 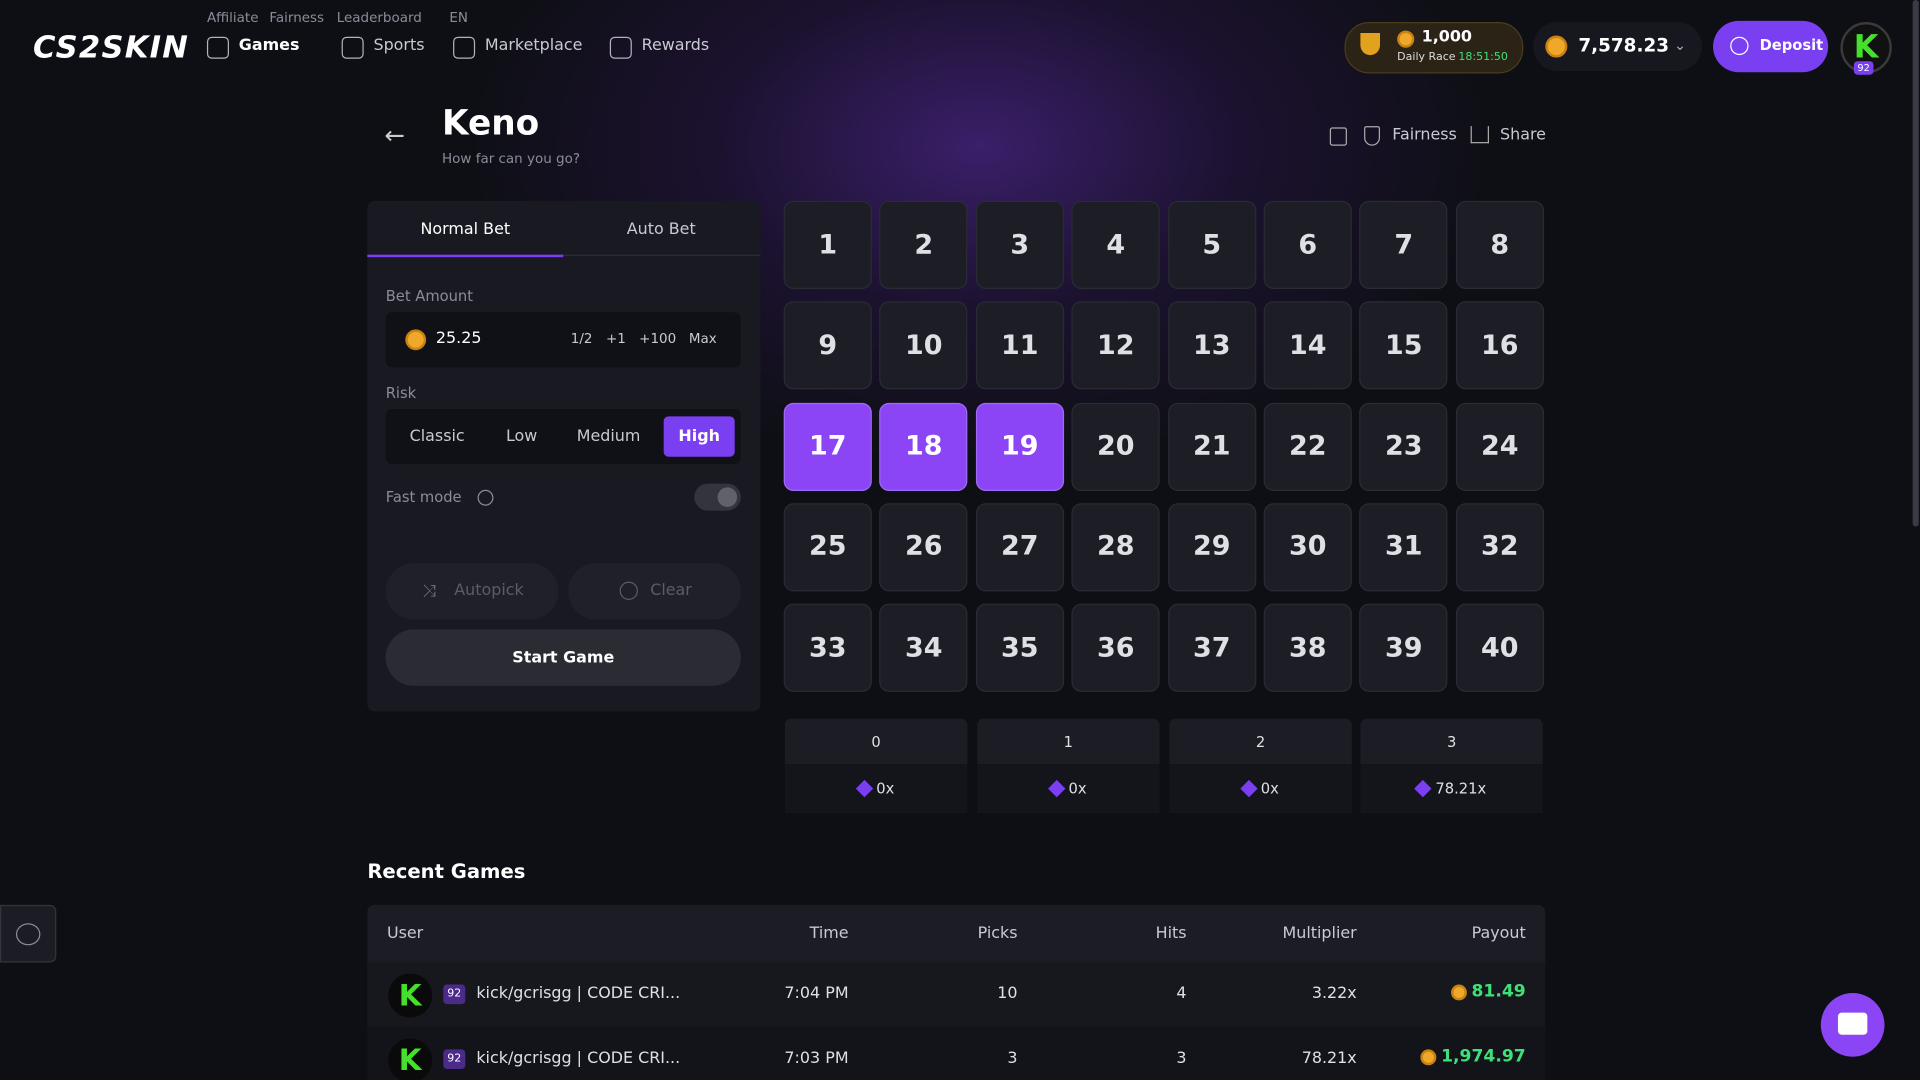 I want to click on amount-button: 1/2, so click(x=581, y=338).